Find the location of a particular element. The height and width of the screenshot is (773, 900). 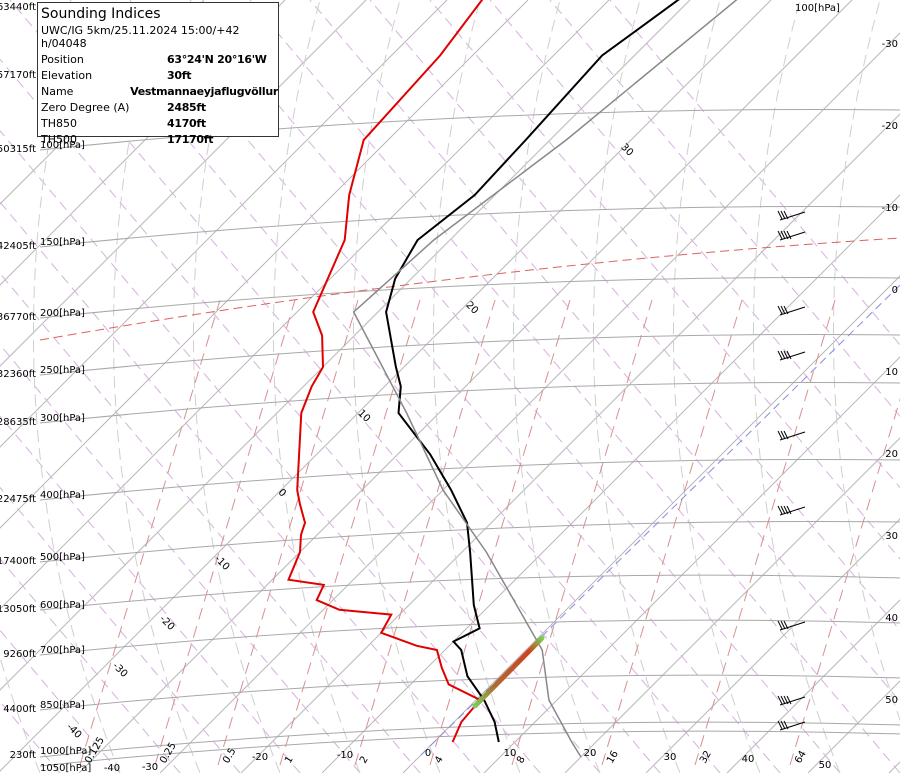

info-title: Sounding Indices is located at coordinates (101, 14).